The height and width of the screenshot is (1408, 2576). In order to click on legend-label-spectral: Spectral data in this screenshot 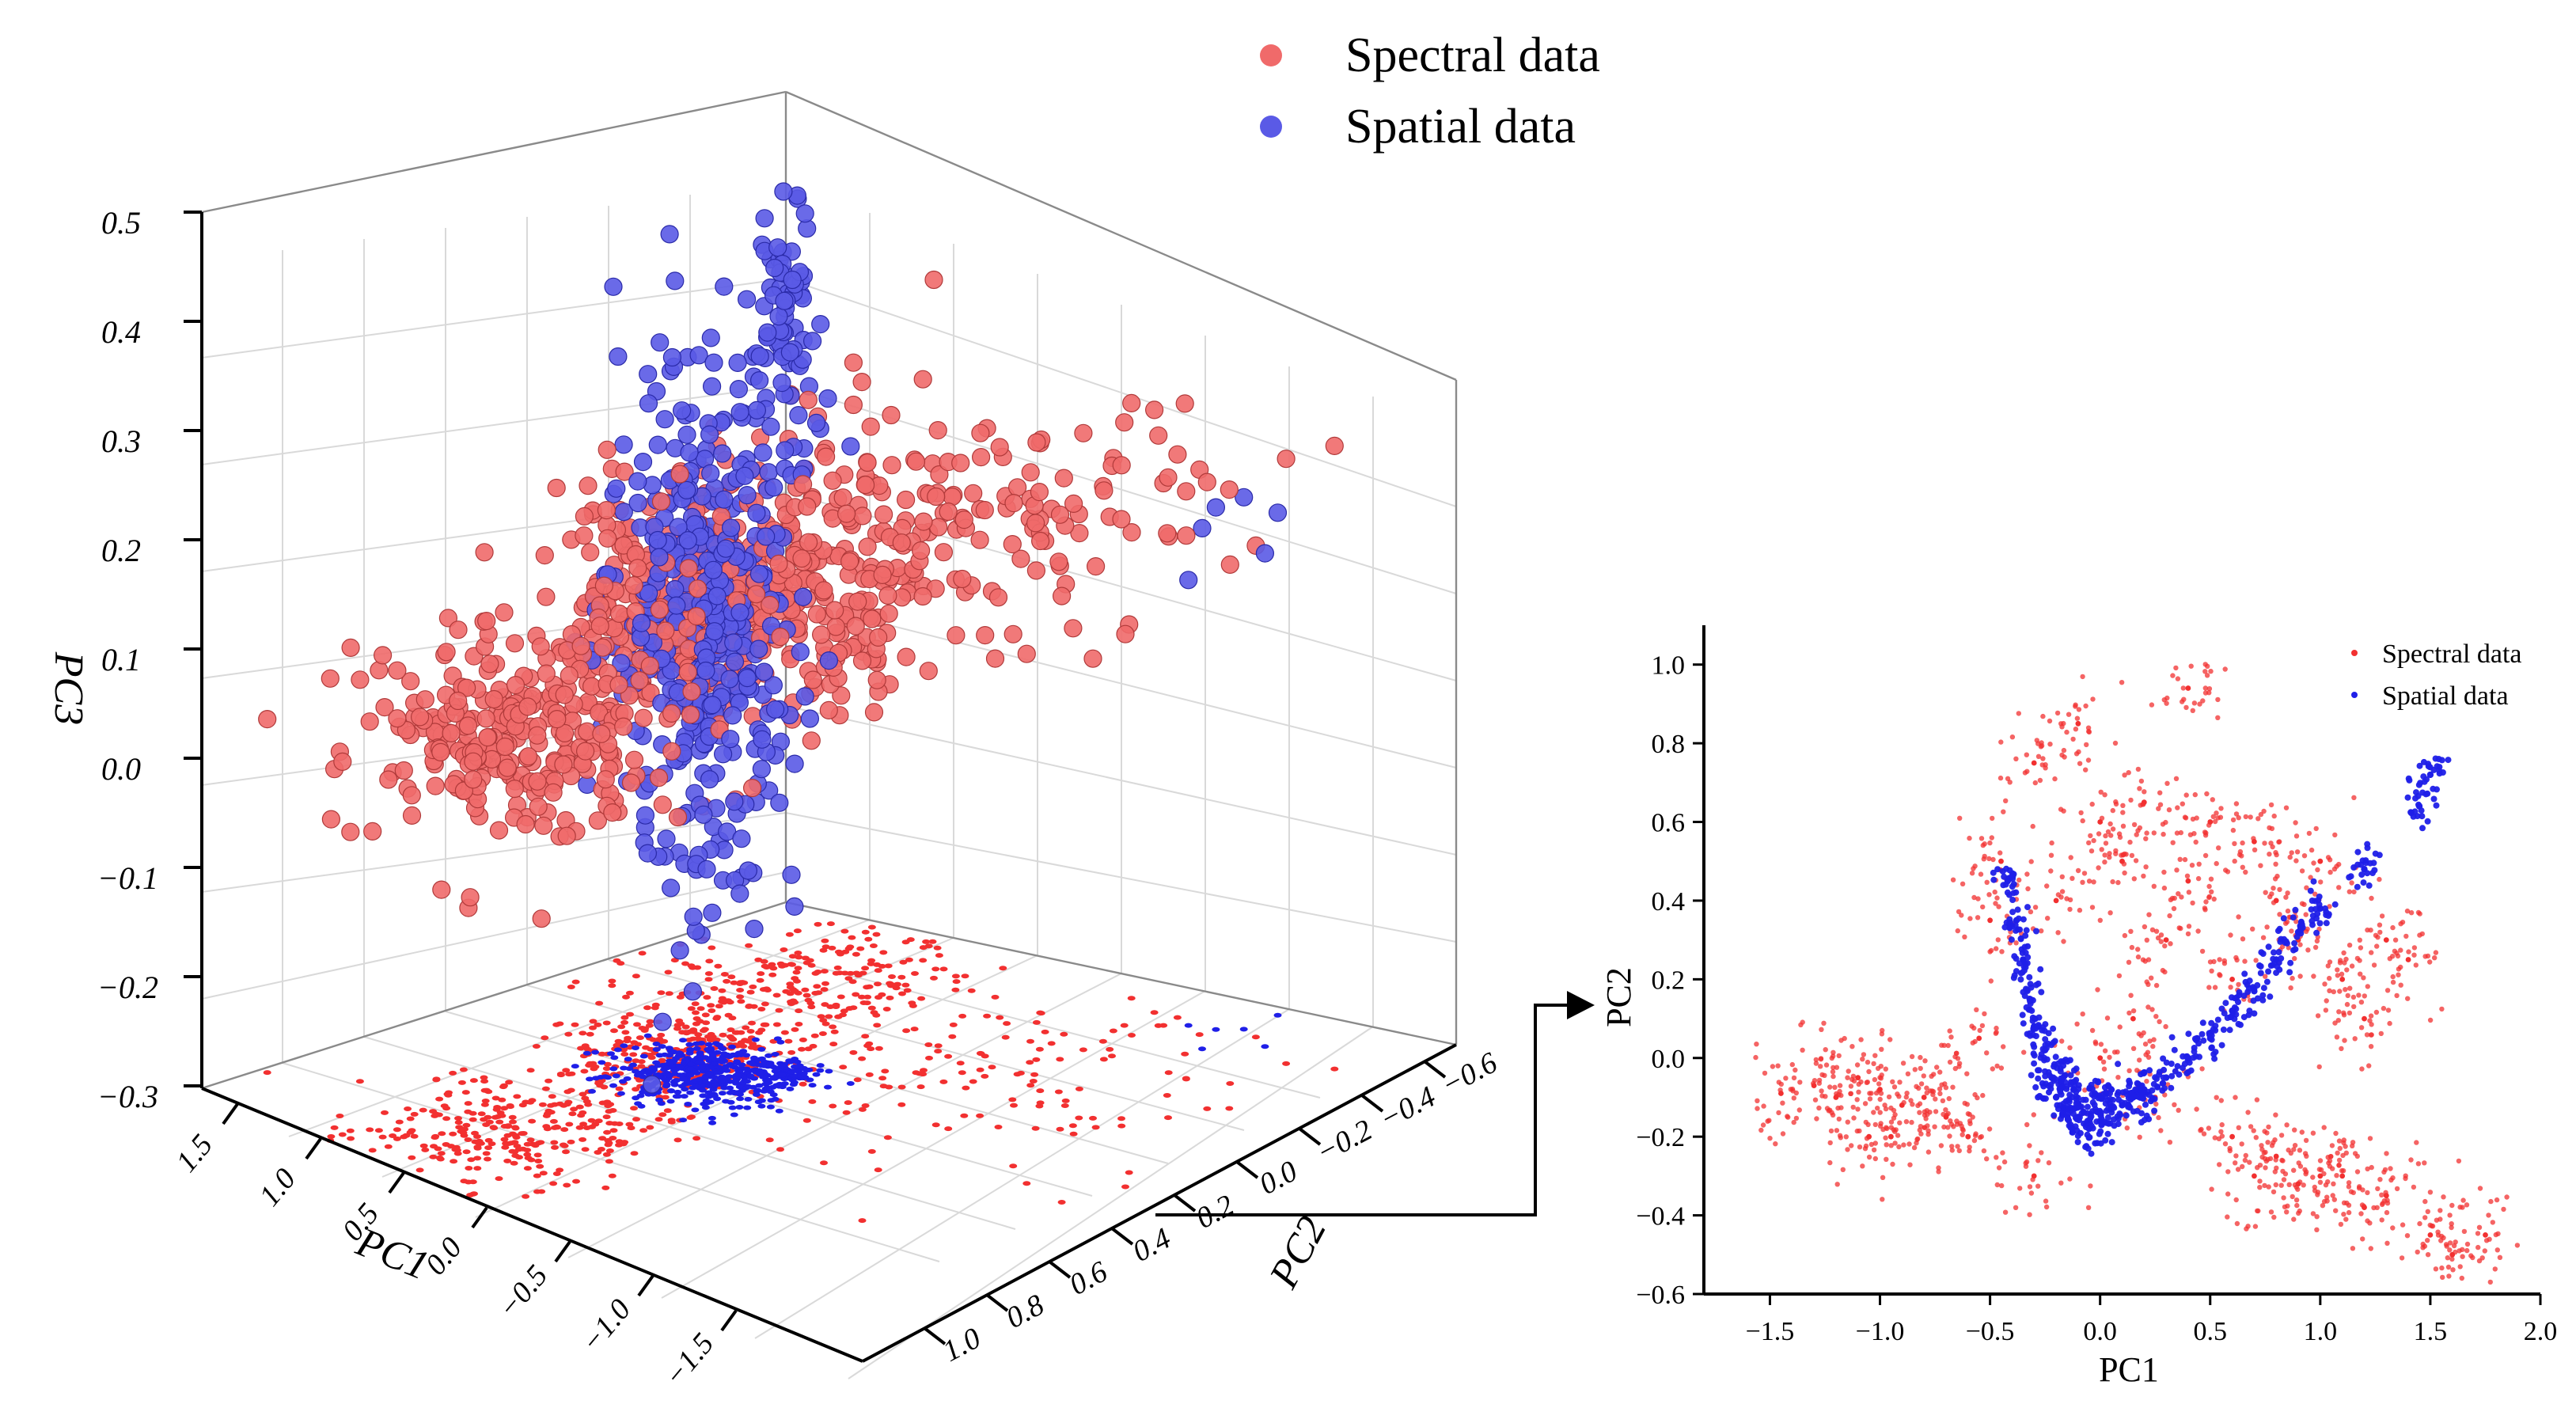, I will do `click(1472, 55)`.